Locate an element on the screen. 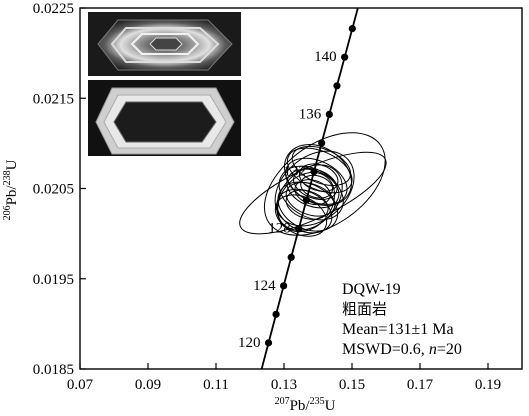 This screenshot has height=416, width=529. mswd-n: MSWD=0.6, n=20 is located at coordinates (402, 349).